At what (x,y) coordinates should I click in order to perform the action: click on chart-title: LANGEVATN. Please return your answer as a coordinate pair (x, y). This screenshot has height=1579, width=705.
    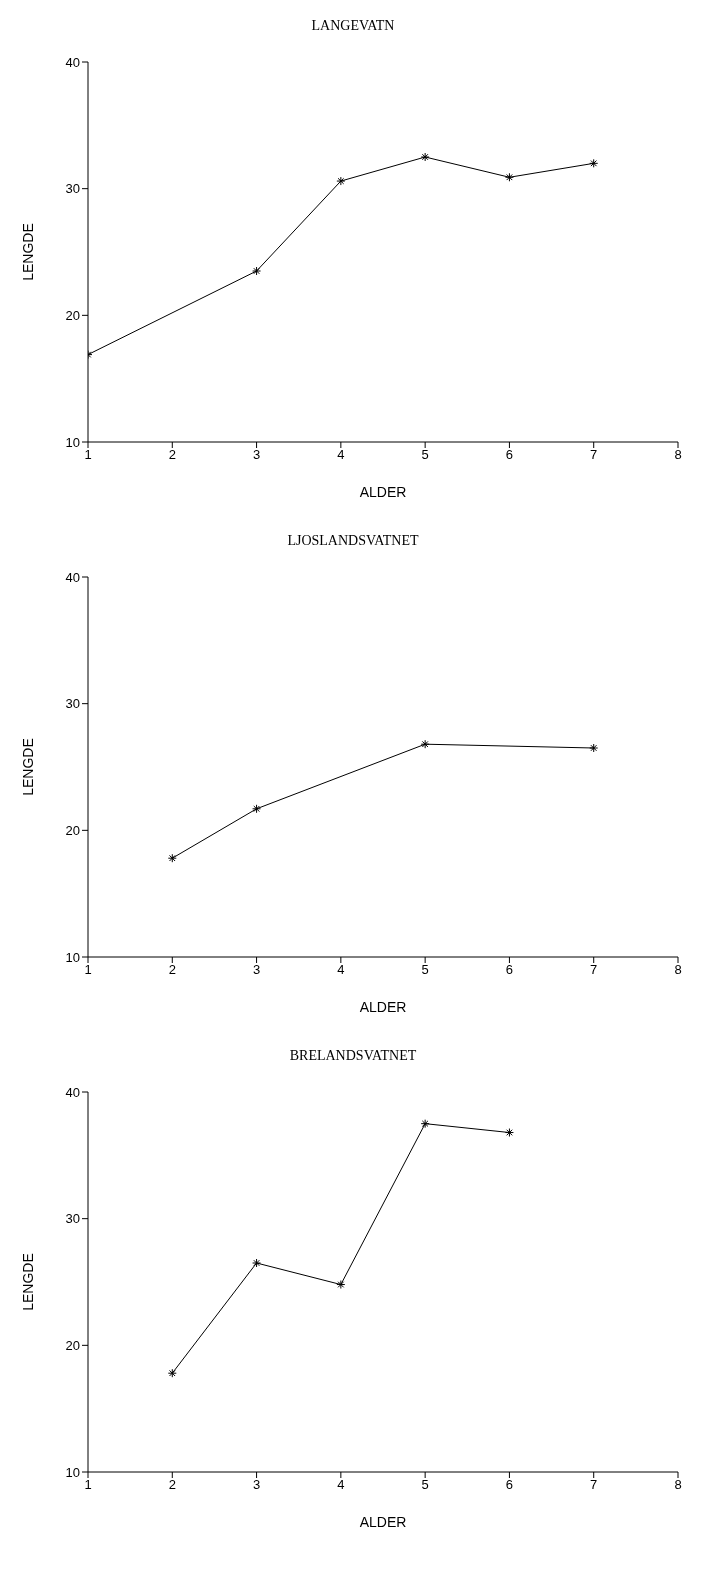
    Looking at the image, I should click on (353, 26).